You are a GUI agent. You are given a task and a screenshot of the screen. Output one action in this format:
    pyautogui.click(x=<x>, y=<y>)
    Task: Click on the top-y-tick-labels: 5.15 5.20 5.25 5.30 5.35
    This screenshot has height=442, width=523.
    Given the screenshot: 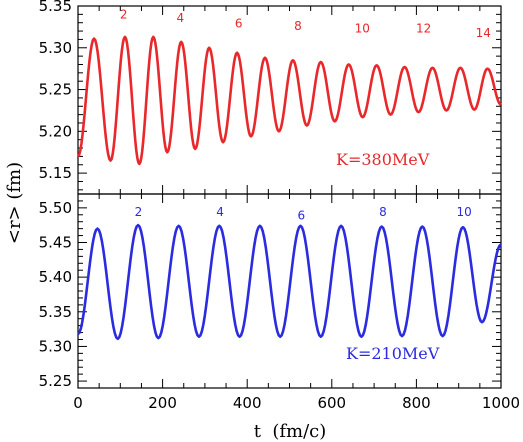 What is the action you would take?
    pyautogui.click(x=55, y=91)
    